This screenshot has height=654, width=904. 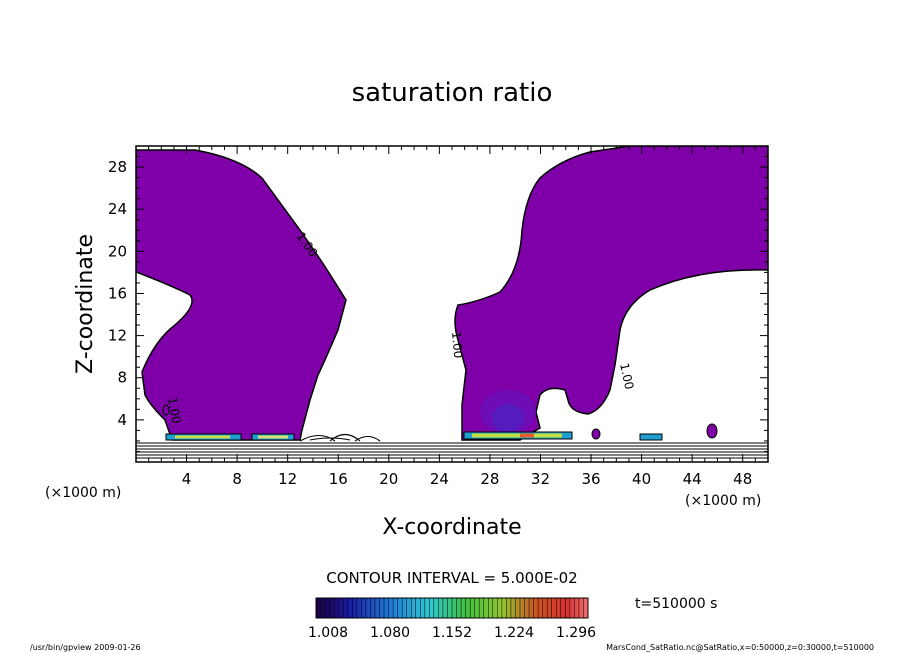 I want to click on x-tick-label: 40, so click(x=641, y=479).